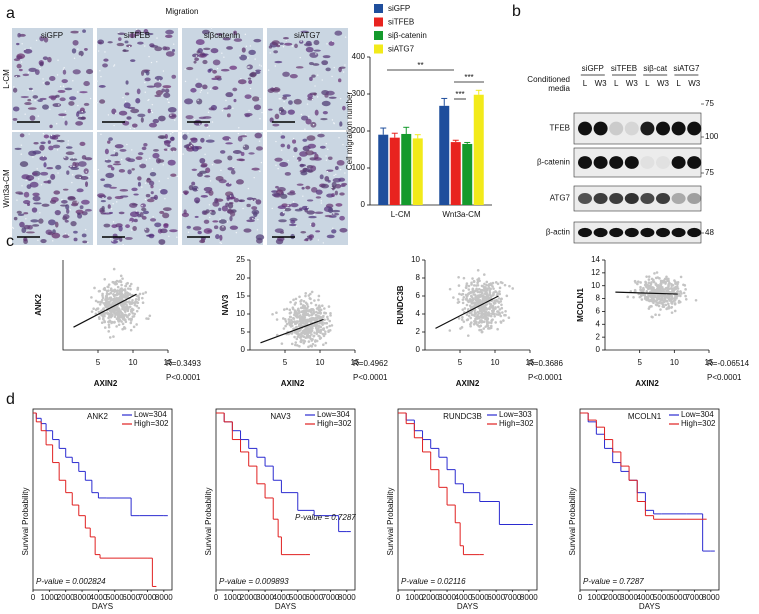  What do you see at coordinates (530, 362) in the screenshot?
I see `x-tick-label: 15` at bounding box center [530, 362].